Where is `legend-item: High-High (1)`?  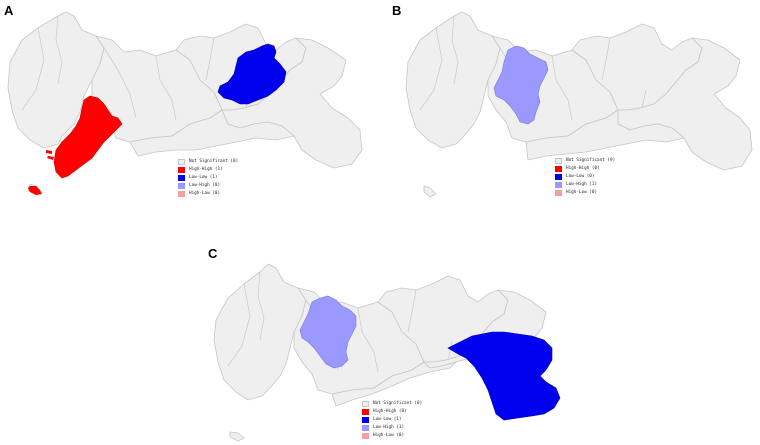 legend-item: High-High (1) is located at coordinates (208, 170).